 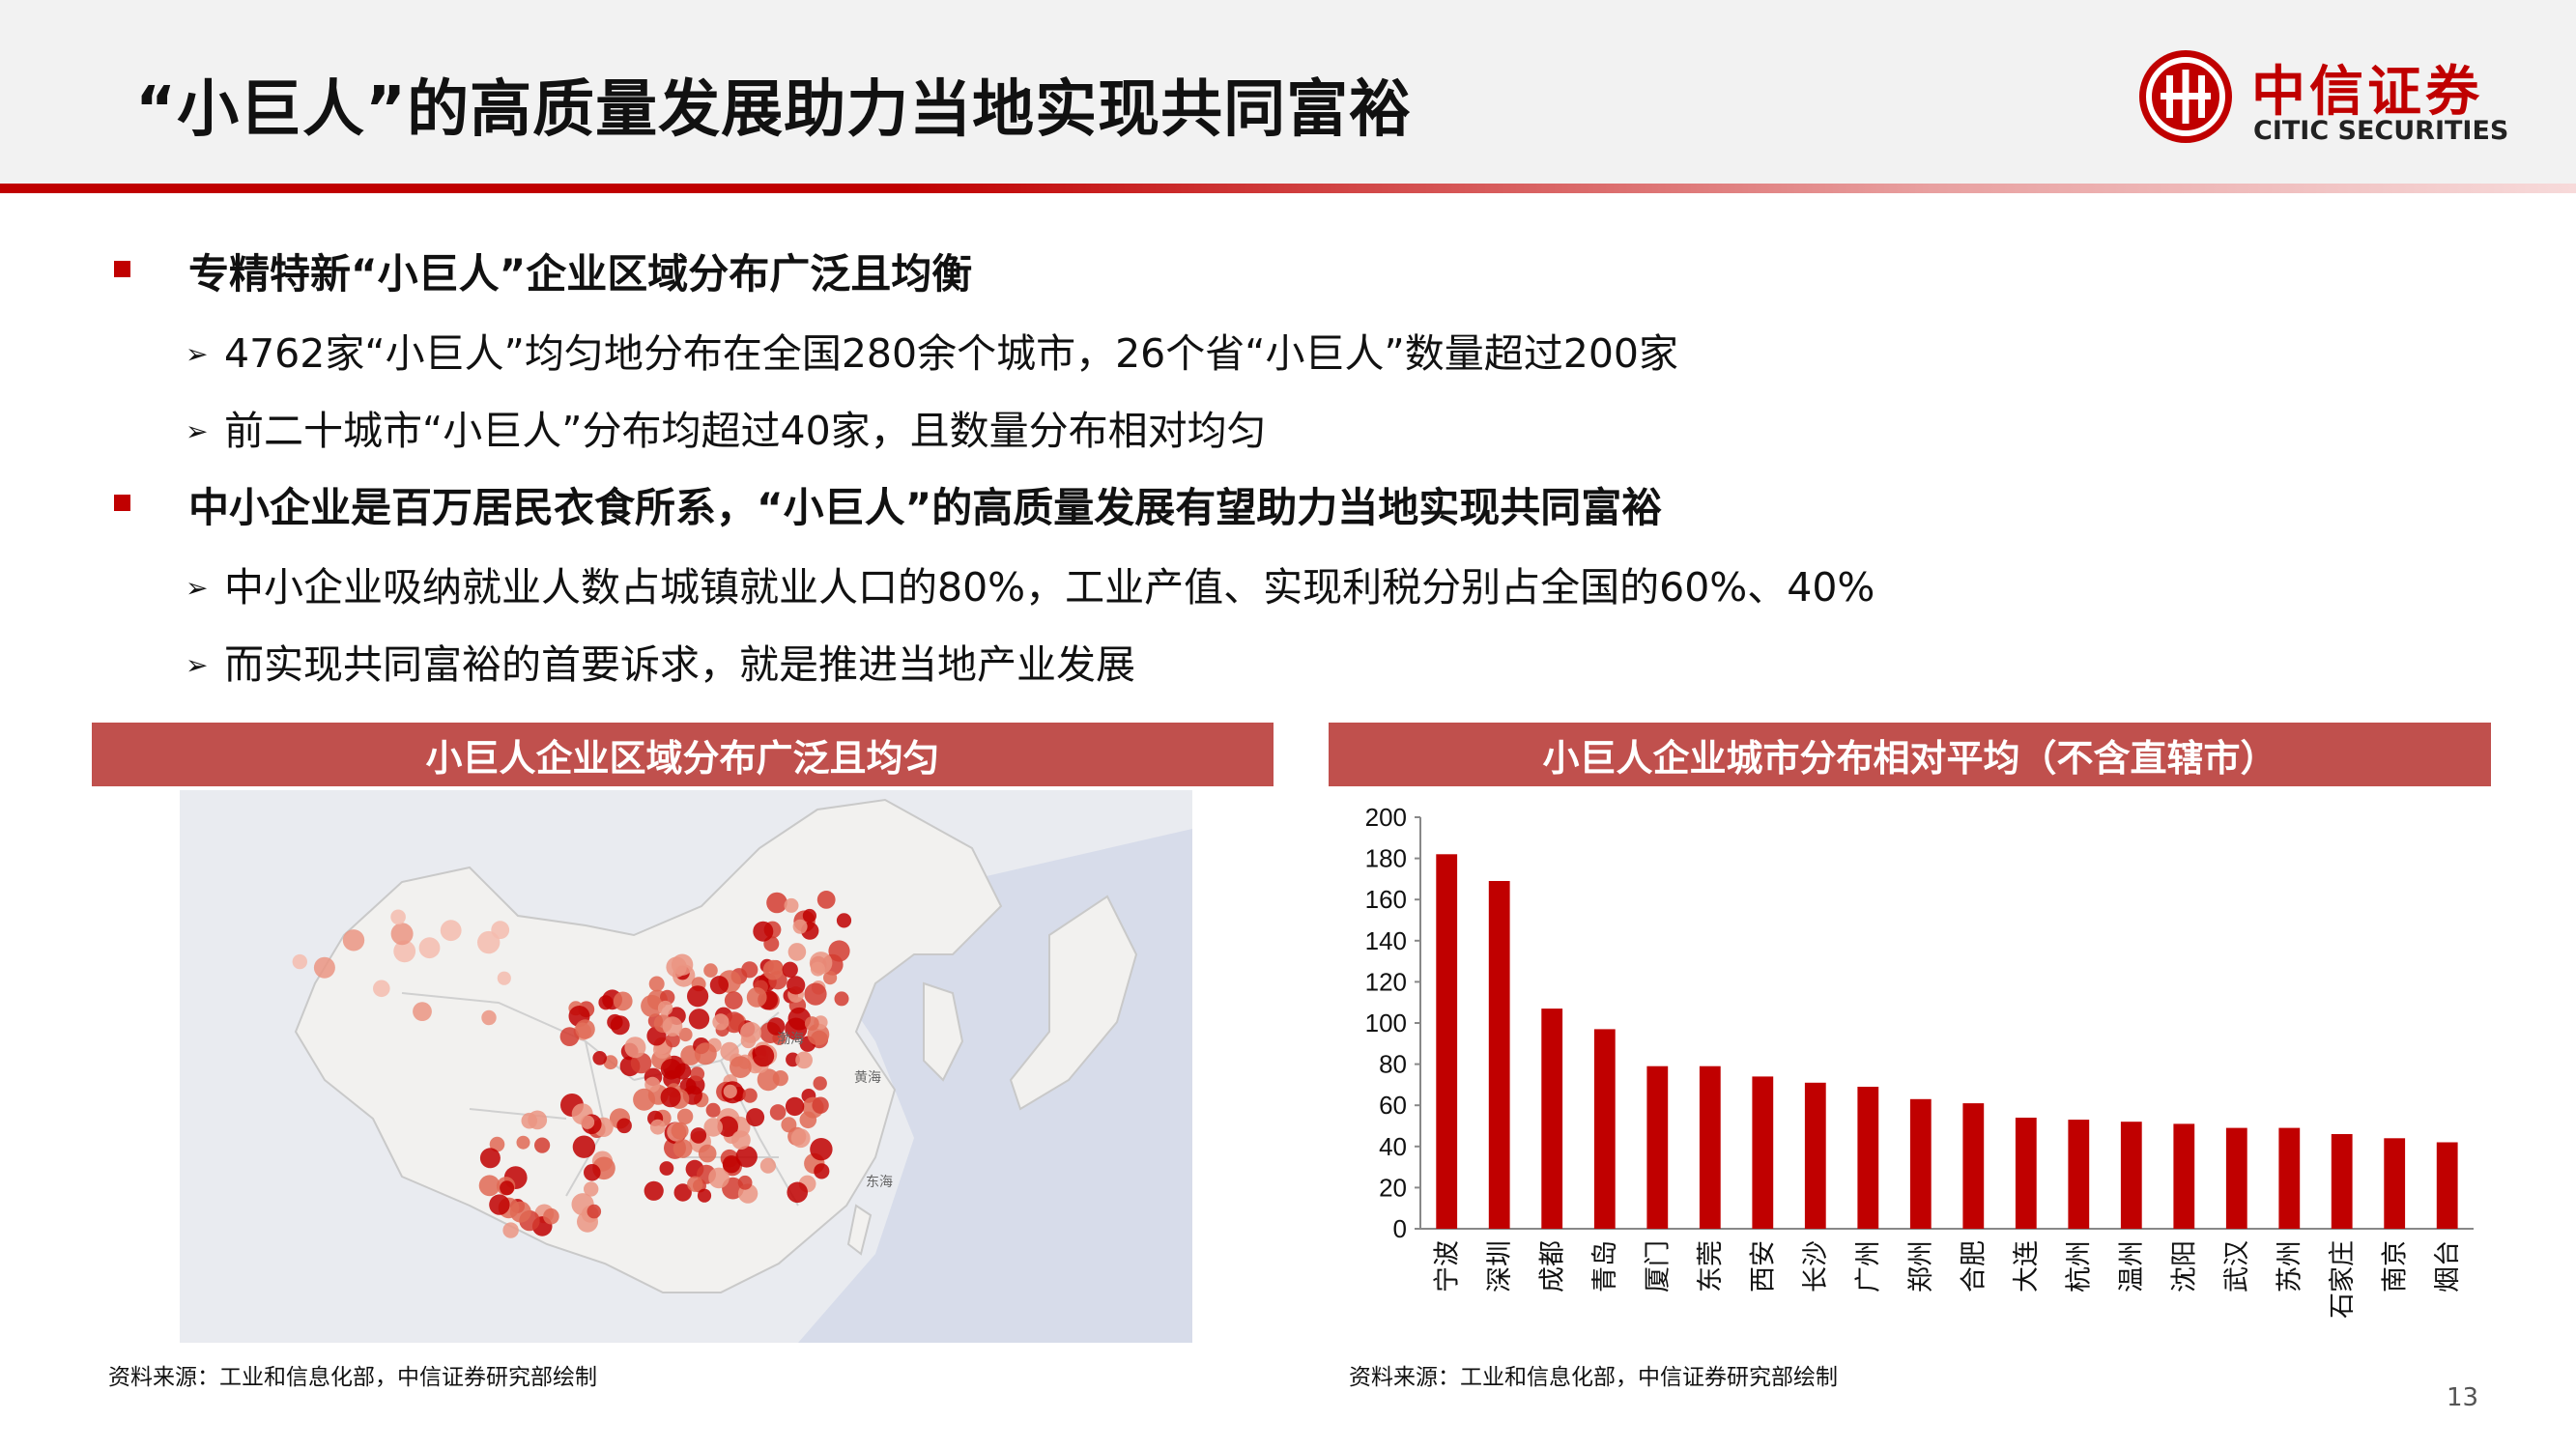 I want to click on sub-bullet-1-2: 前二十城市“小巨人”分布均超过40家，且数量分布相对均匀, so click(x=746, y=431).